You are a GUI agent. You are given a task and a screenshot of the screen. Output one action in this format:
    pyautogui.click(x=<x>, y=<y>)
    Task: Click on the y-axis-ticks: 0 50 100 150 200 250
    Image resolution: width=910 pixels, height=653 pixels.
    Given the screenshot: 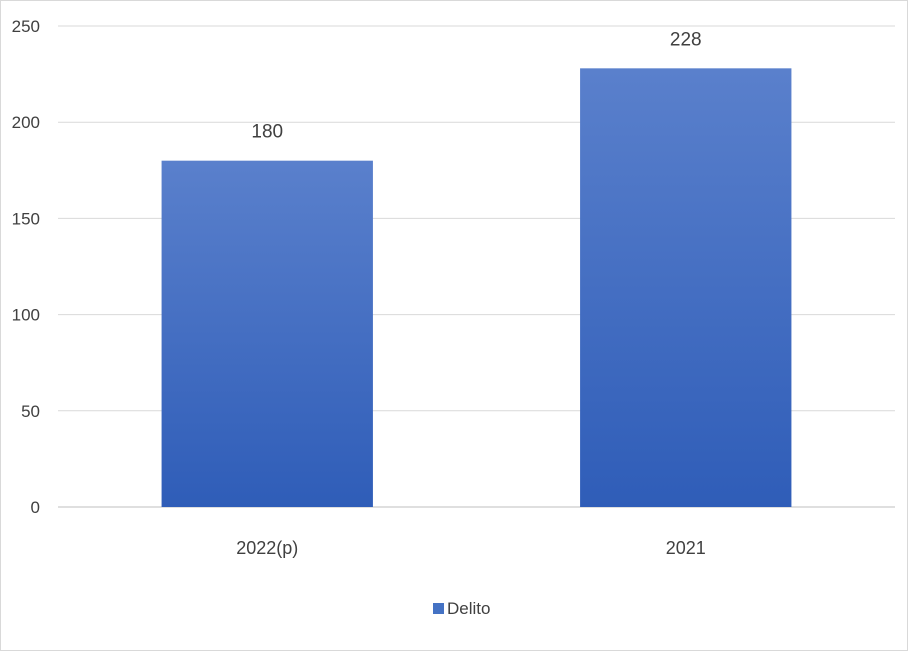 What is the action you would take?
    pyautogui.click(x=26, y=267)
    